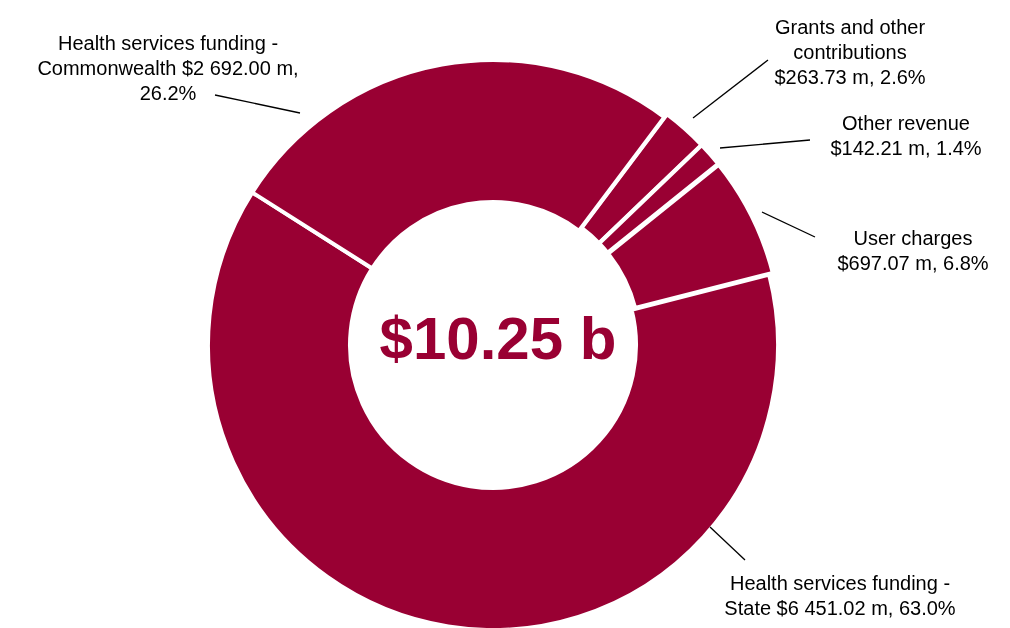  I want to click on data-label: $263.73 m, 2.6%, so click(850, 77).